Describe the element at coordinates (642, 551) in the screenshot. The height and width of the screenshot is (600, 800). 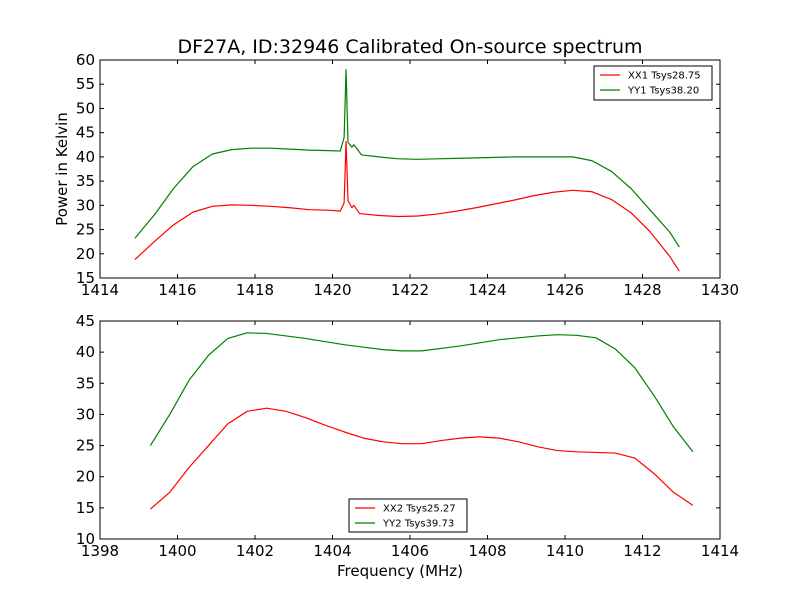
I see `x-tick-label: 1412` at that location.